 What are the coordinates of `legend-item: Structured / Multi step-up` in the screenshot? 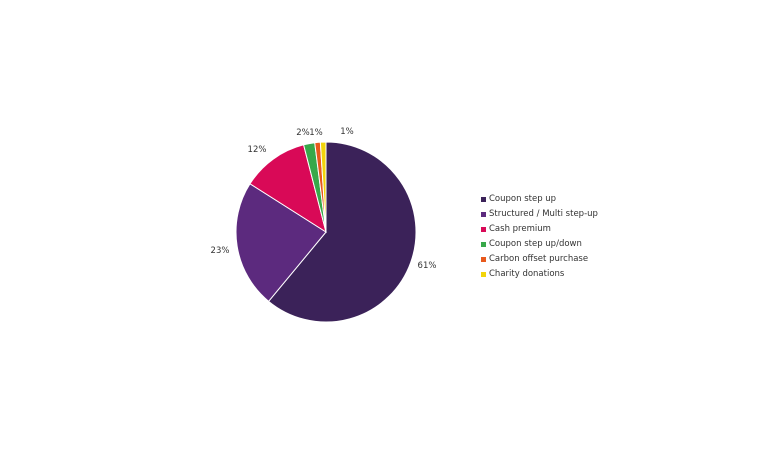 It's located at (539, 214).